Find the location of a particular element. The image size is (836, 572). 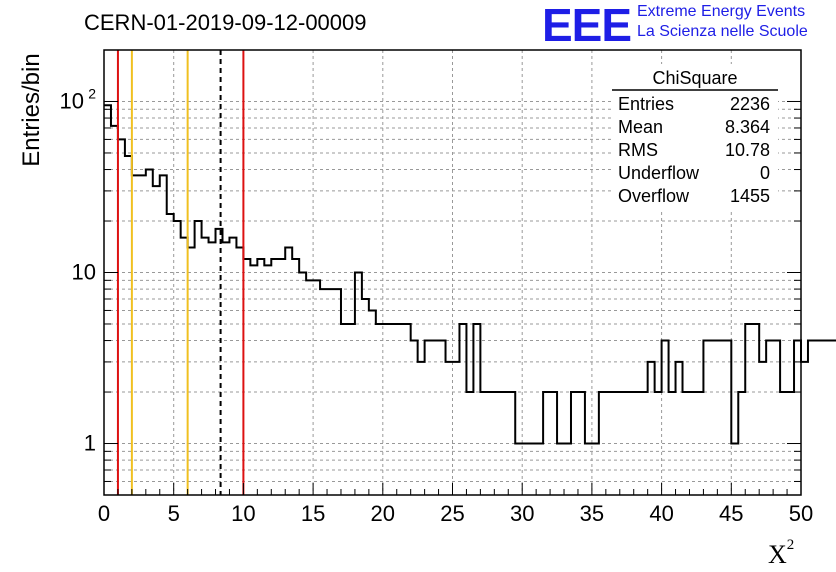

stats-value: 0 is located at coordinates (765, 173).